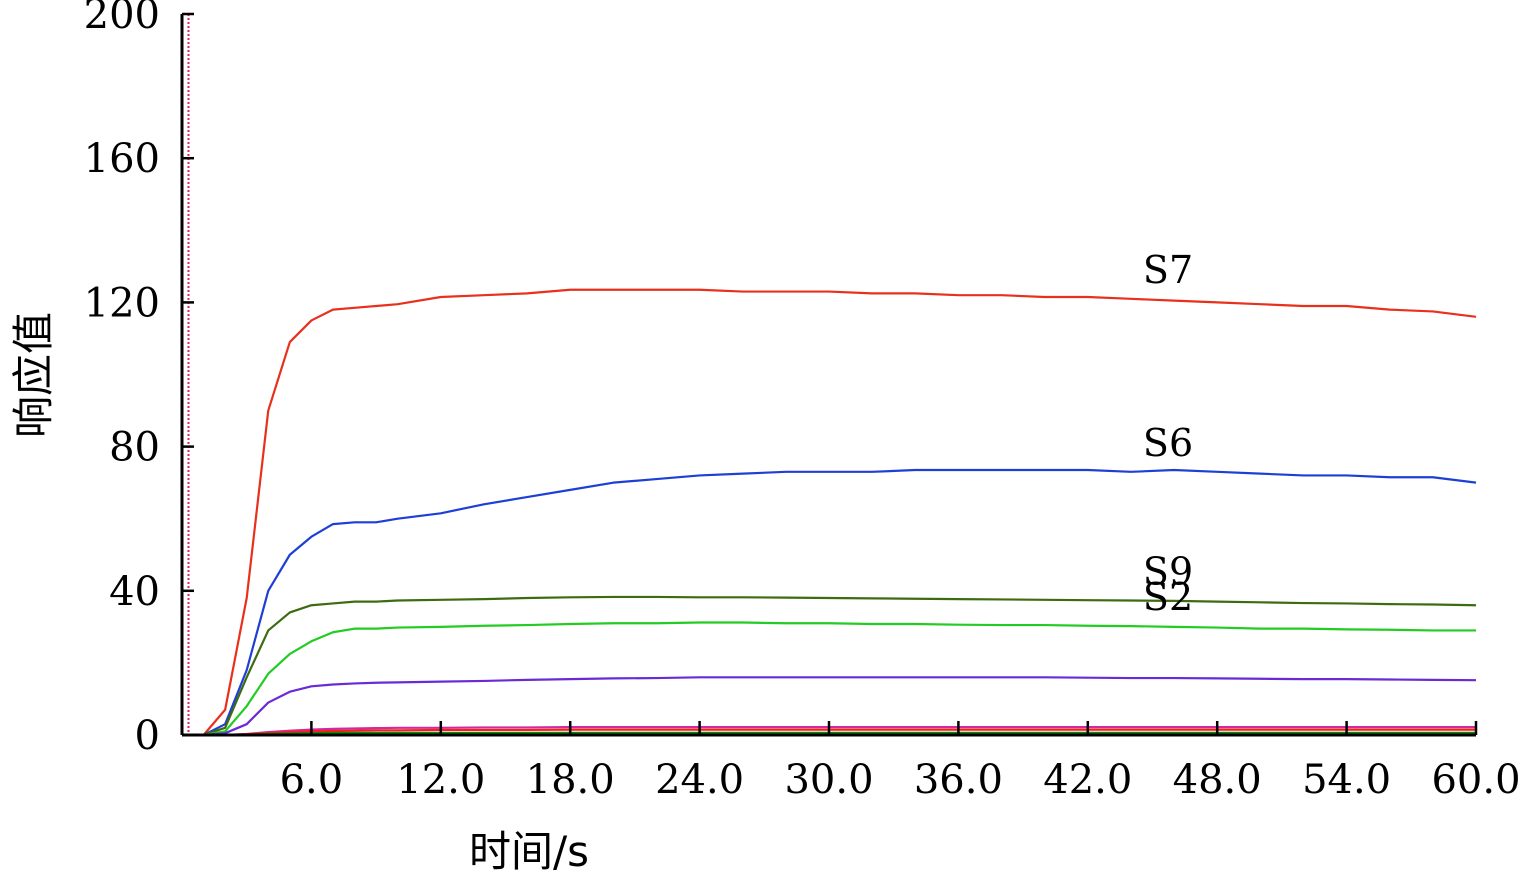  Describe the element at coordinates (1168, 270) in the screenshot. I see `series-label-s7: S7` at that location.